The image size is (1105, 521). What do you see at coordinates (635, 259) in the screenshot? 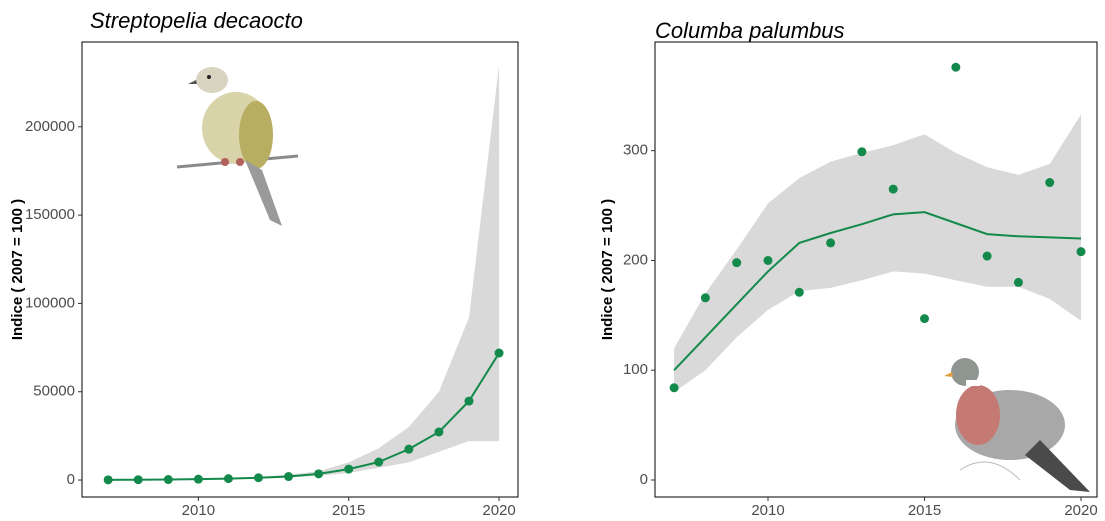
I see `y-tick-label: 200` at bounding box center [635, 259].